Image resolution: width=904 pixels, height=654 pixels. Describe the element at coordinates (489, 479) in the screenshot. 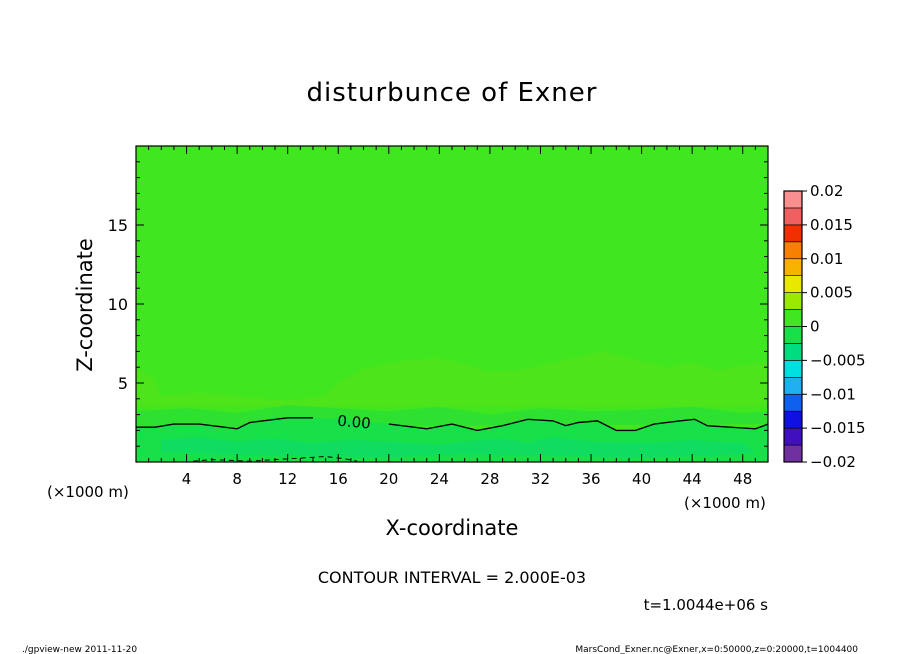

I see `x-tick-label: 28` at that location.